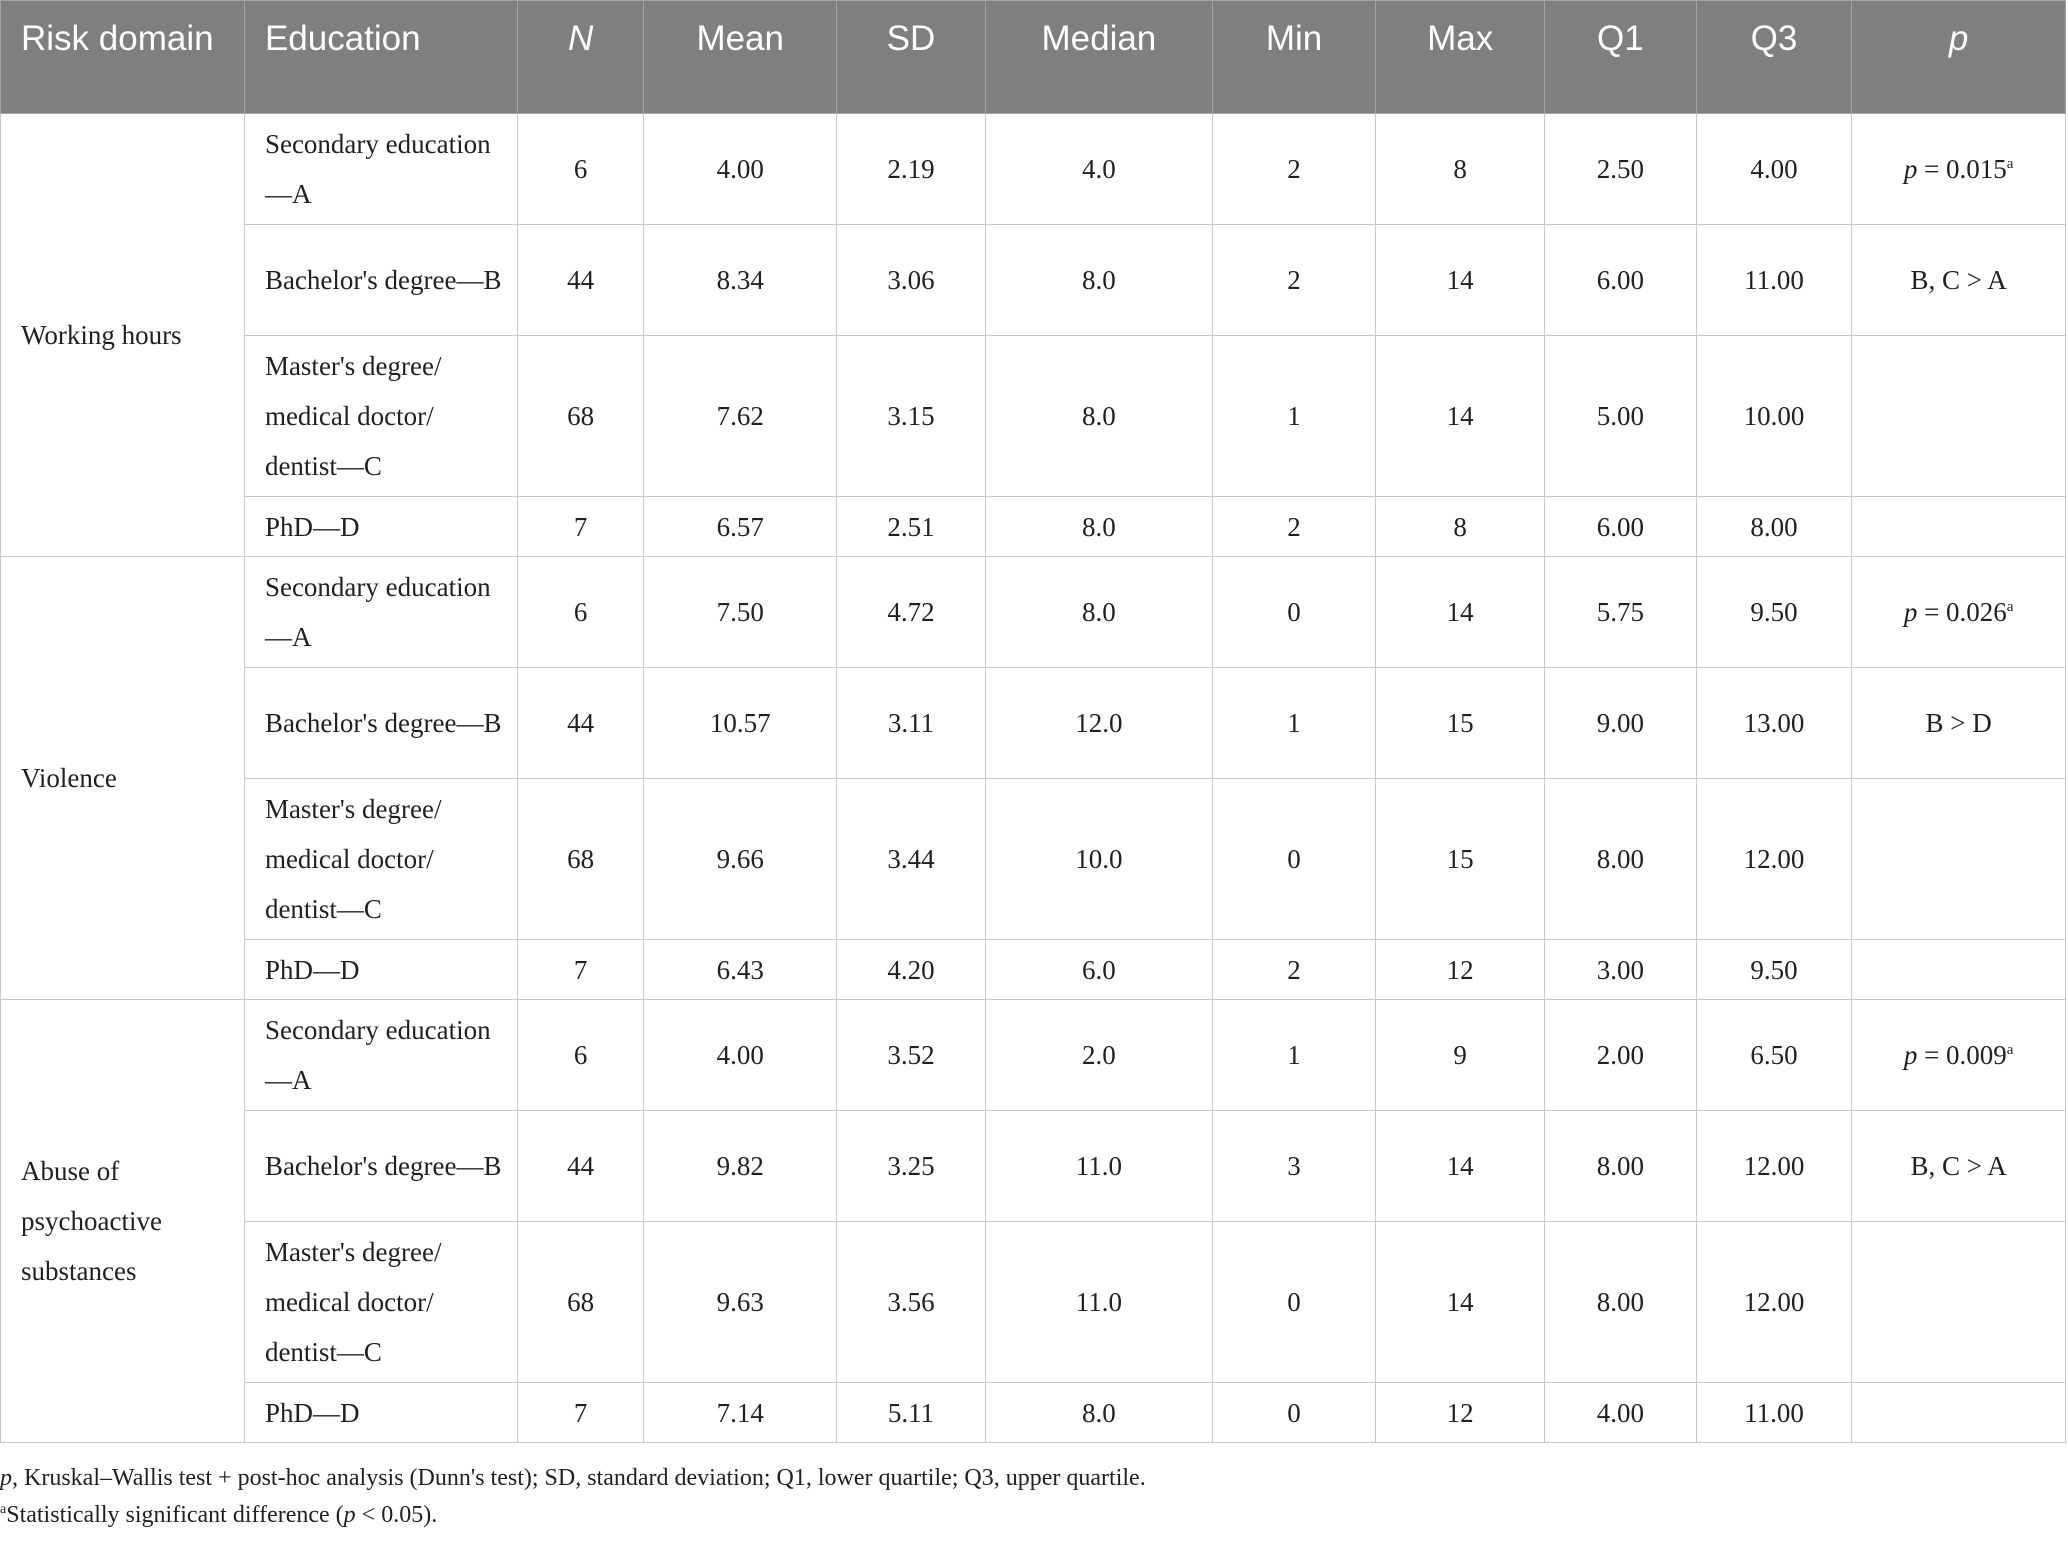 This screenshot has height=1541, width=2068. What do you see at coordinates (740, 57) in the screenshot?
I see `col-header-mean: Mean` at bounding box center [740, 57].